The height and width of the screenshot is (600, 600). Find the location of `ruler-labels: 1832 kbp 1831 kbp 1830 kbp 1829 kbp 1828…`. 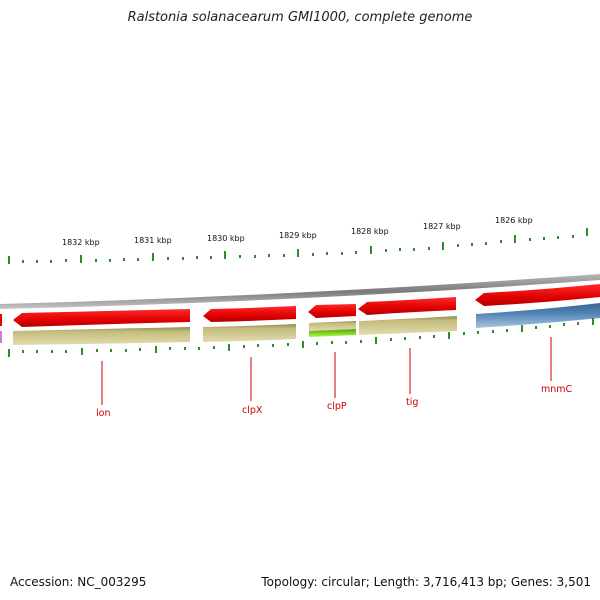

ruler-labels: 1832 kbp 1831 kbp 1830 kbp 1829 kbp 1828… is located at coordinates (297, 231).